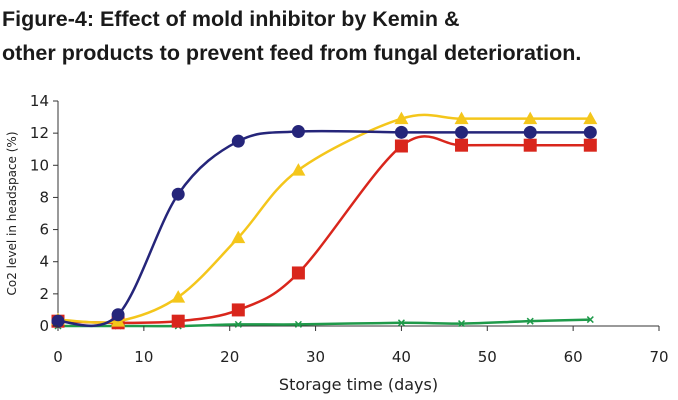 Image resolution: width=678 pixels, height=400 pixels. I want to click on x-tick-label: 30, so click(315, 357).